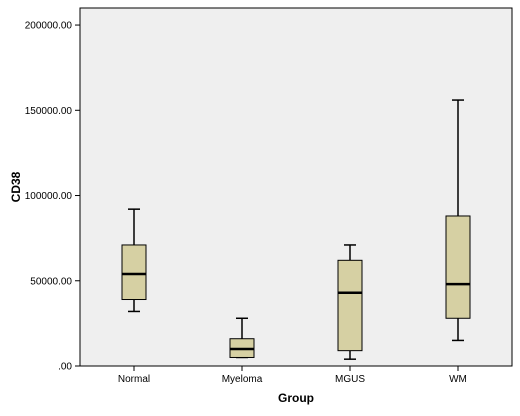 Image resolution: width=520 pixels, height=416 pixels. I want to click on box-mgus, so click(350, 302).